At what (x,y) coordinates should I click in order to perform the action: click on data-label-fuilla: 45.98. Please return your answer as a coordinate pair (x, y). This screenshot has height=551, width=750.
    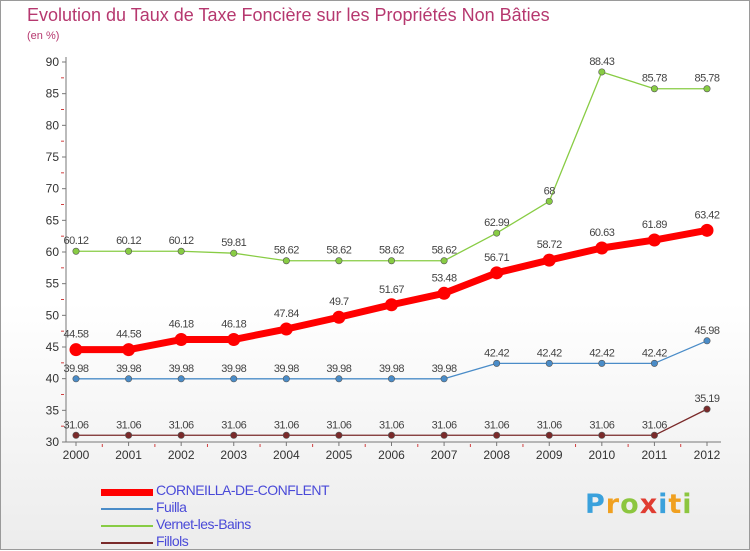
    Looking at the image, I should click on (706, 331).